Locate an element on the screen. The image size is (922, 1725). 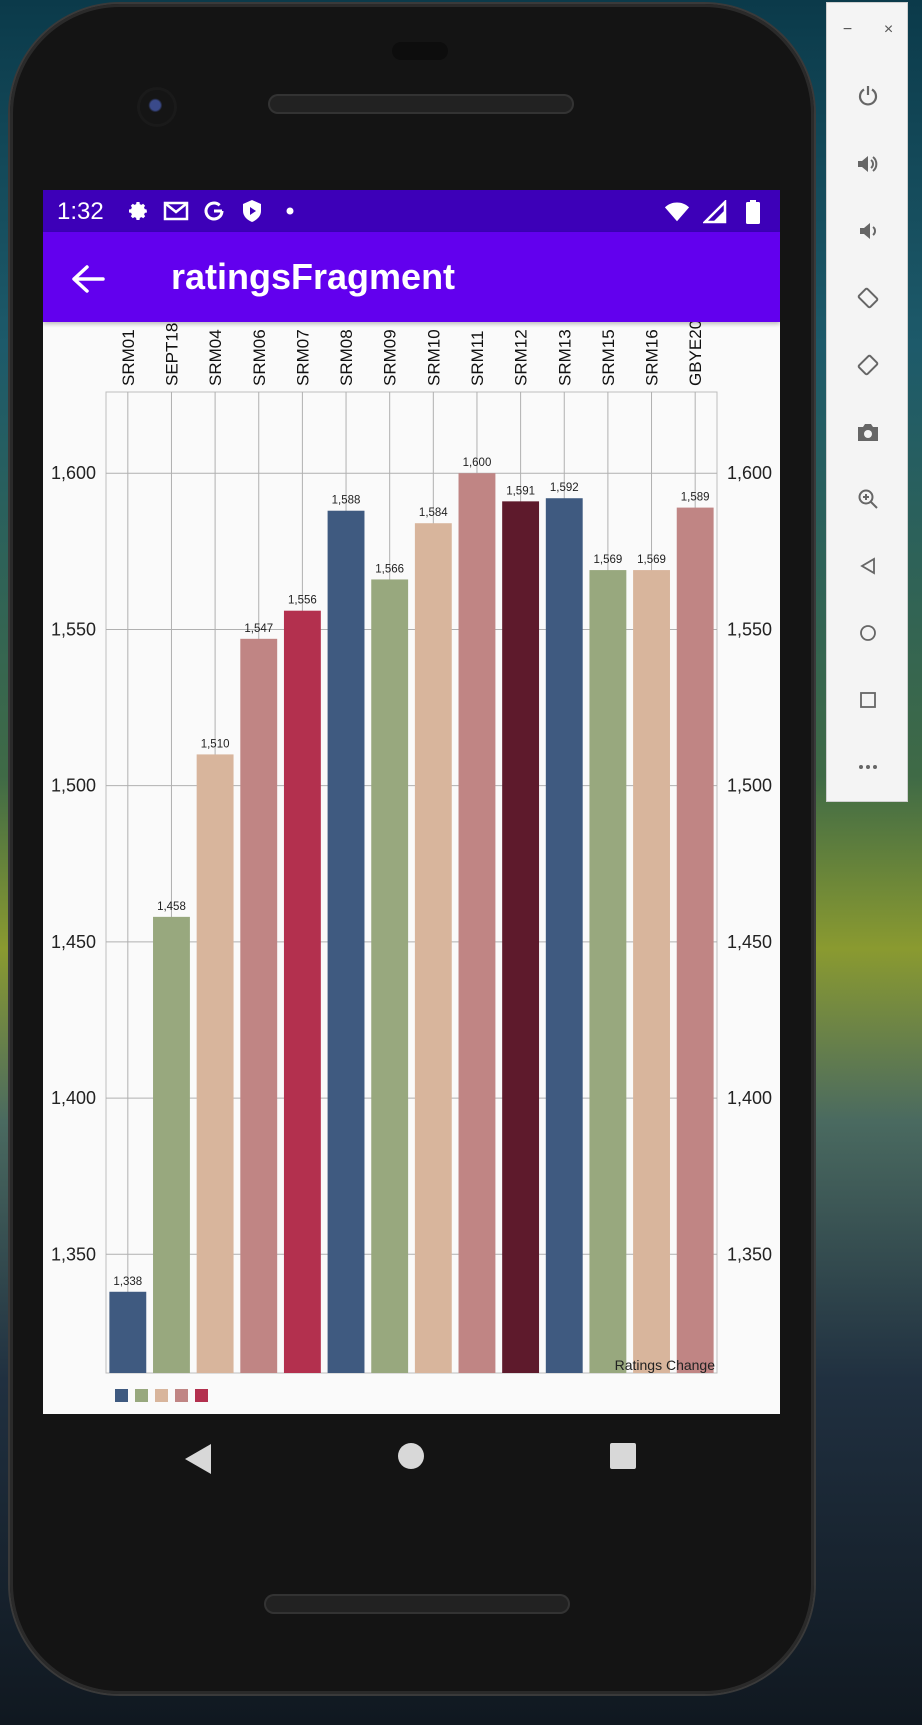
rotate-right-icon is located at coordinates (868, 365).